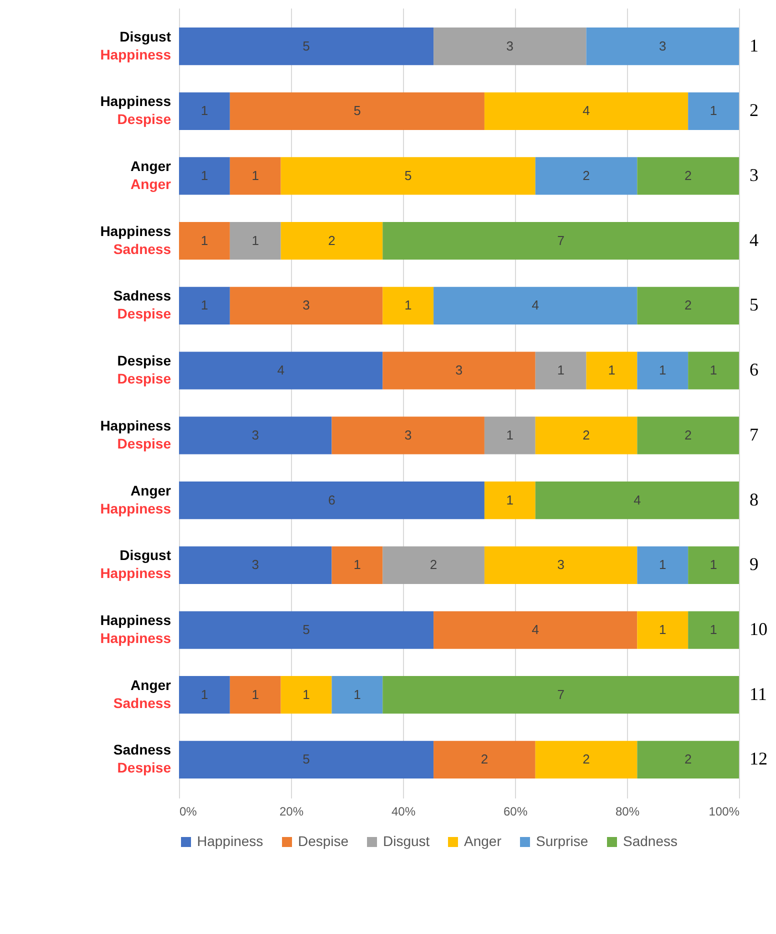 The height and width of the screenshot is (934, 776). I want to click on legend-label: Anger, so click(483, 841).